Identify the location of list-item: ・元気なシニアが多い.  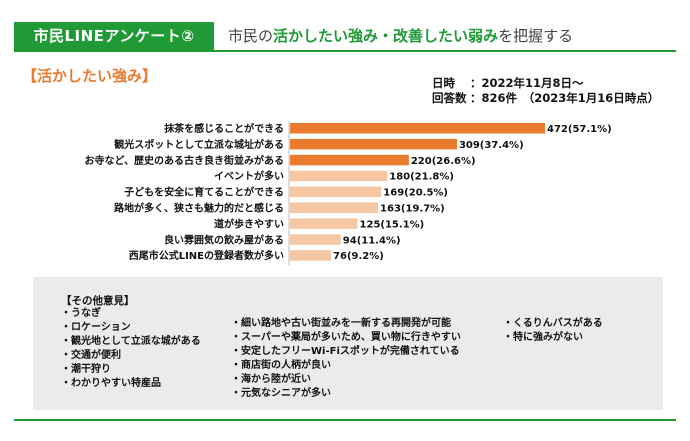
(281, 393).